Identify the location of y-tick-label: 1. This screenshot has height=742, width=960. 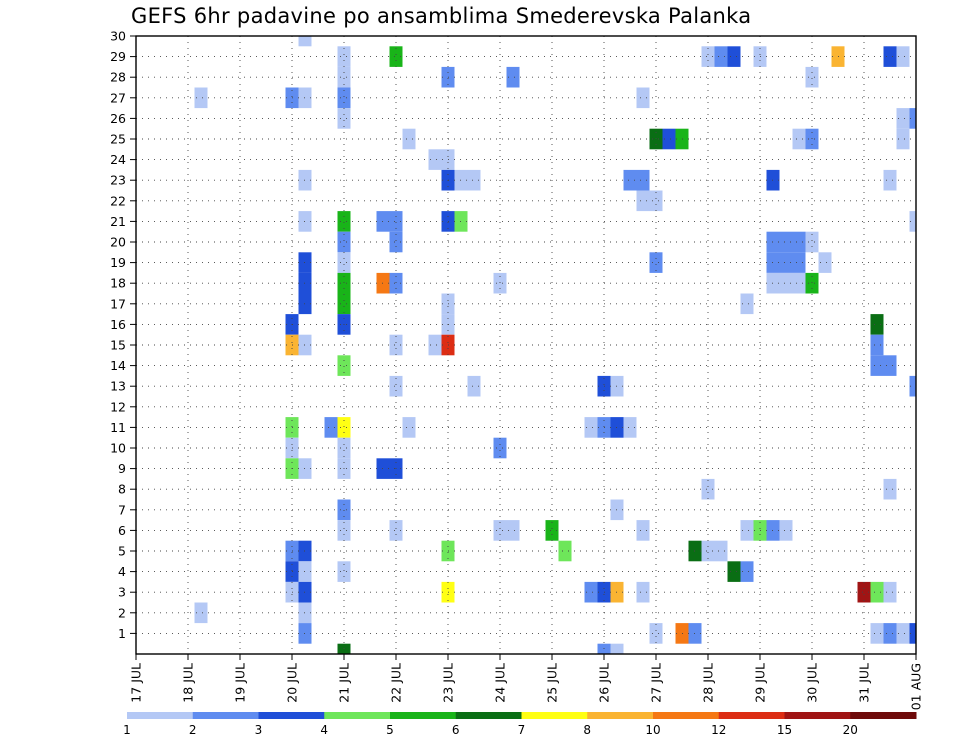
(122, 633).